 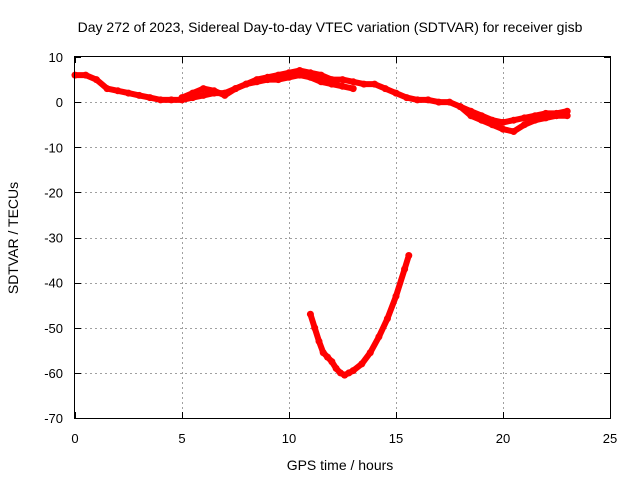 I want to click on x-tick-label: 25, so click(x=610, y=438).